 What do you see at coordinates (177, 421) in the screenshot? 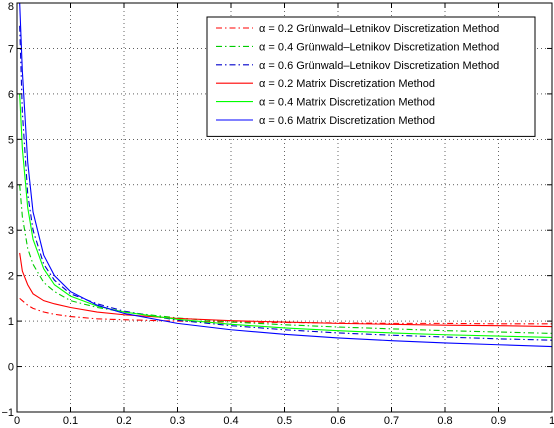
I see `x-tick-label: 0.3` at bounding box center [177, 421].